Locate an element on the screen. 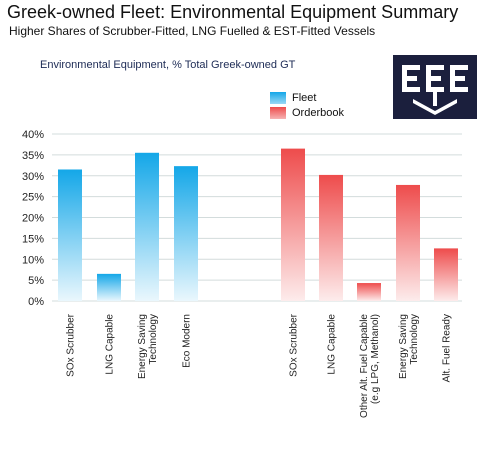  eee-anchor-logo-icon is located at coordinates (435, 87).